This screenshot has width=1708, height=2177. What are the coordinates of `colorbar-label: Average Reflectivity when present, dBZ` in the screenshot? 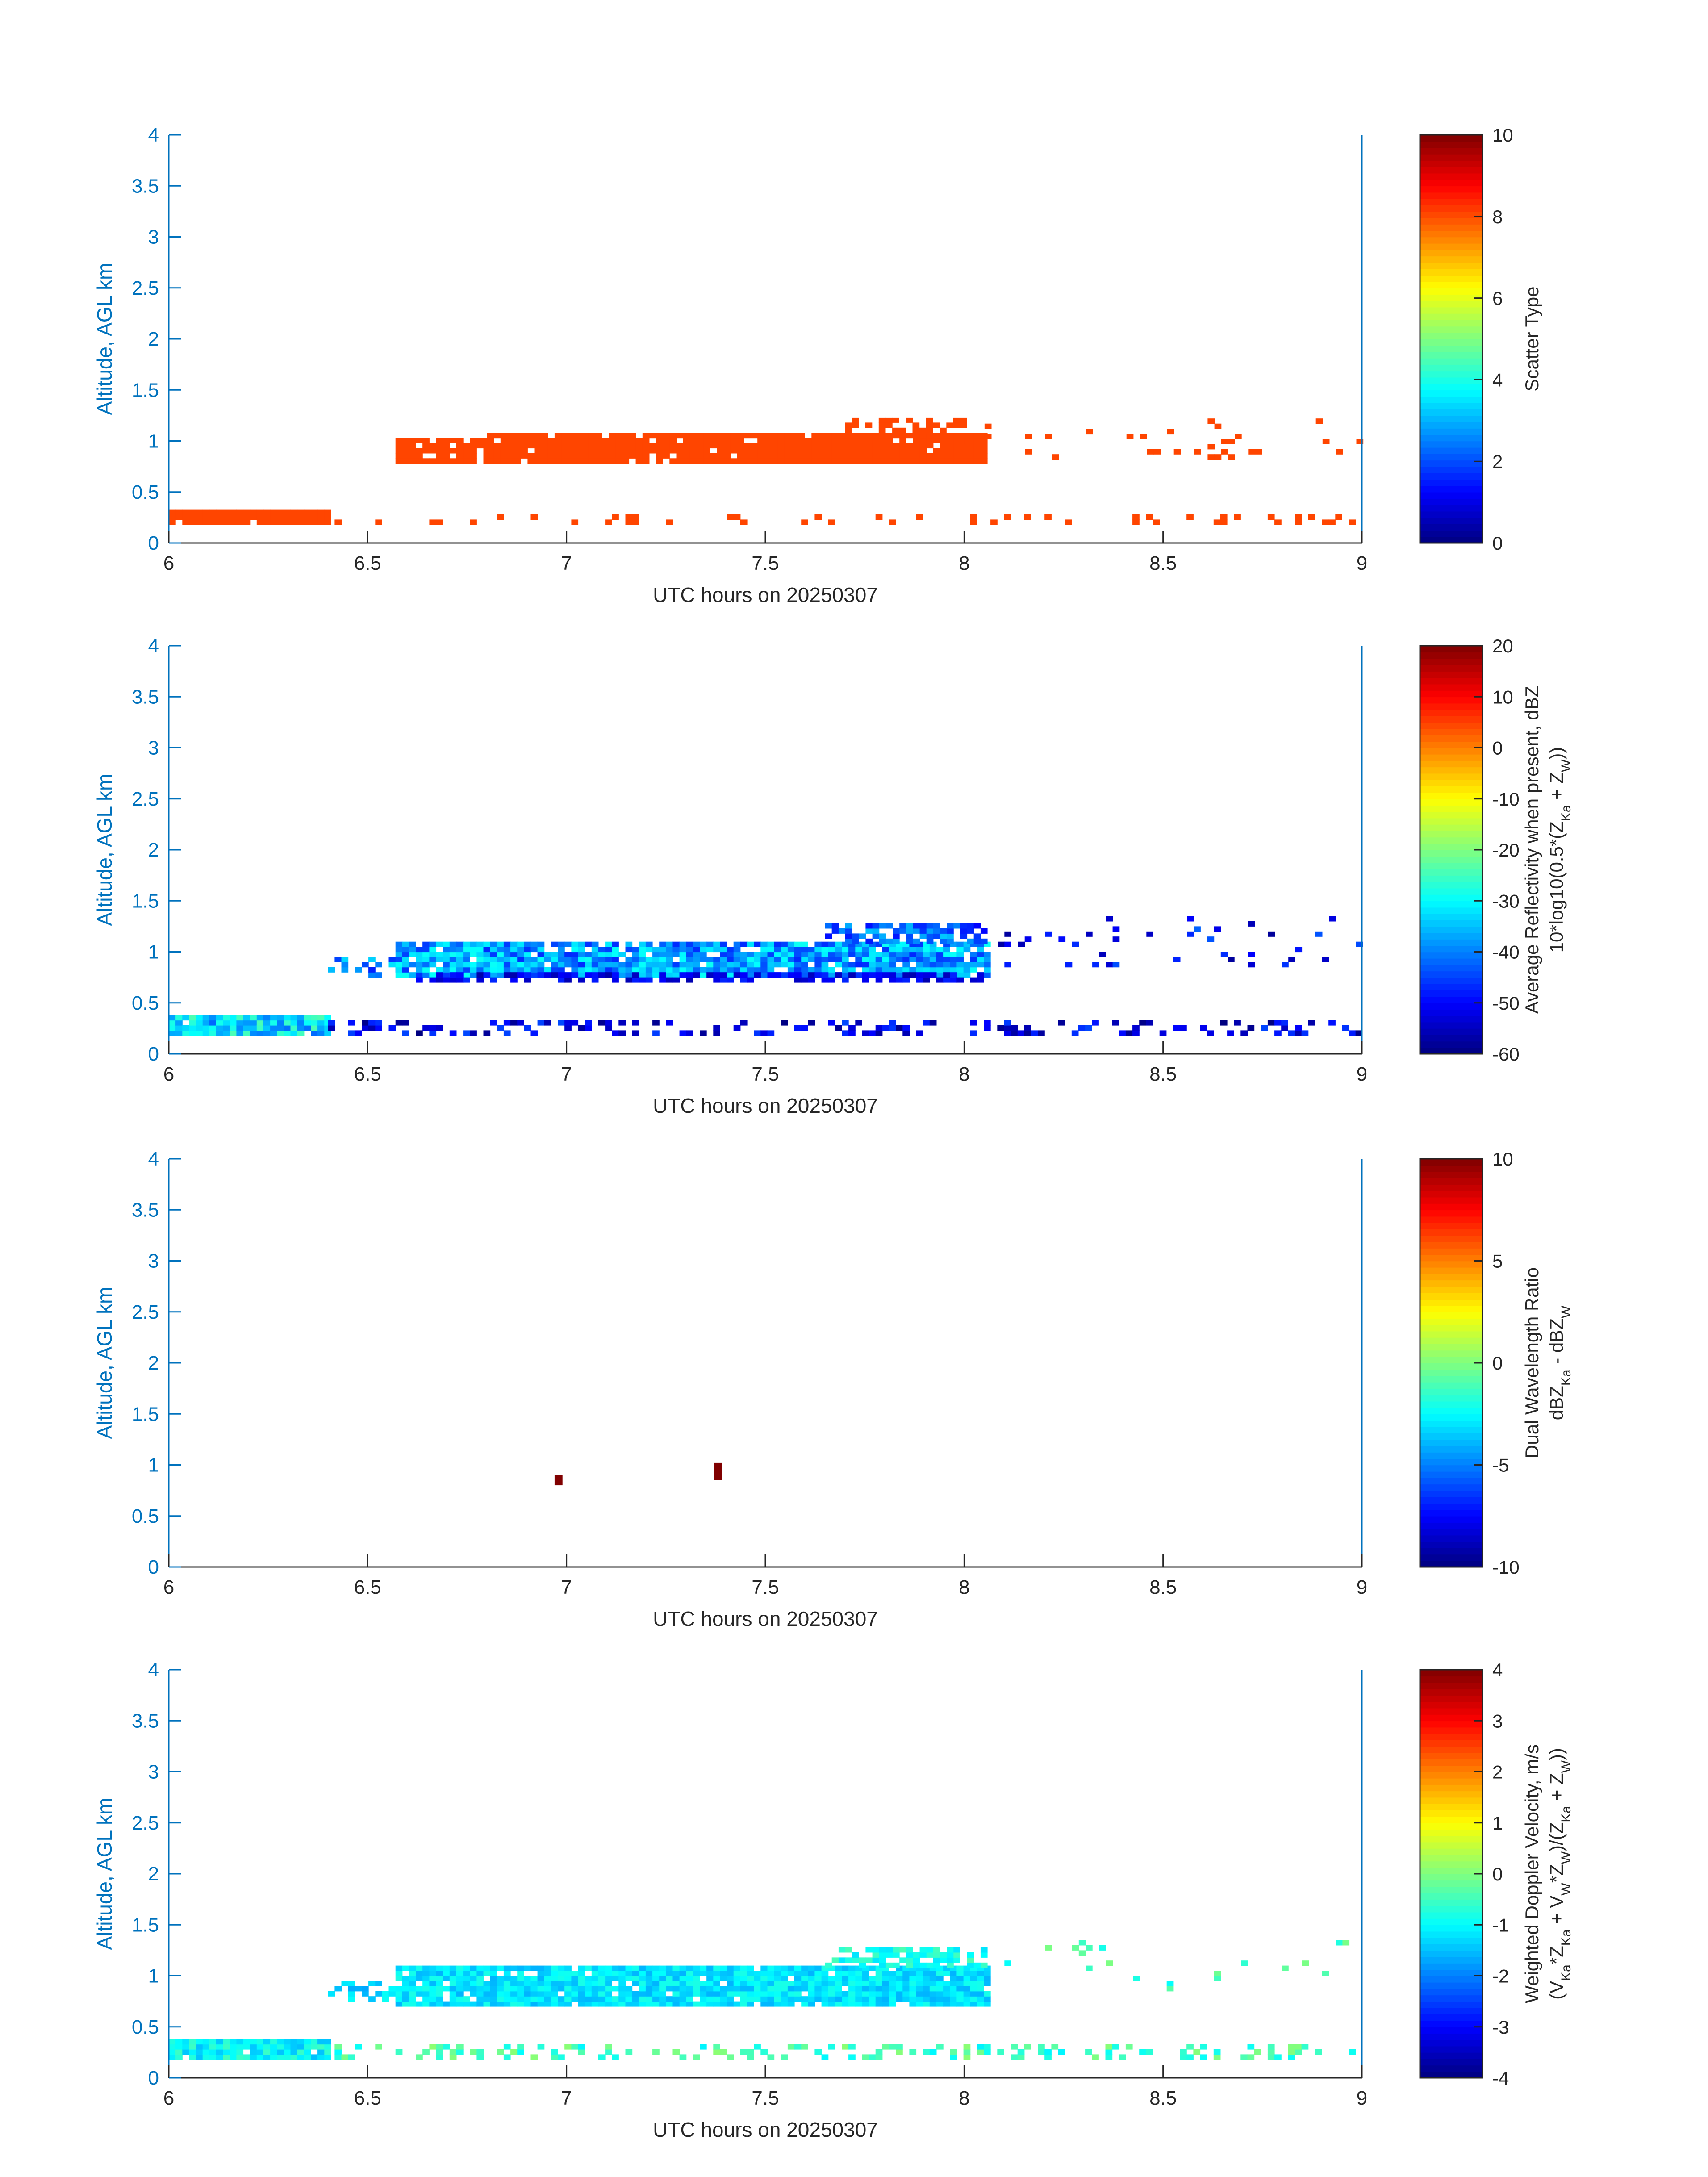 It's located at (1531, 850).